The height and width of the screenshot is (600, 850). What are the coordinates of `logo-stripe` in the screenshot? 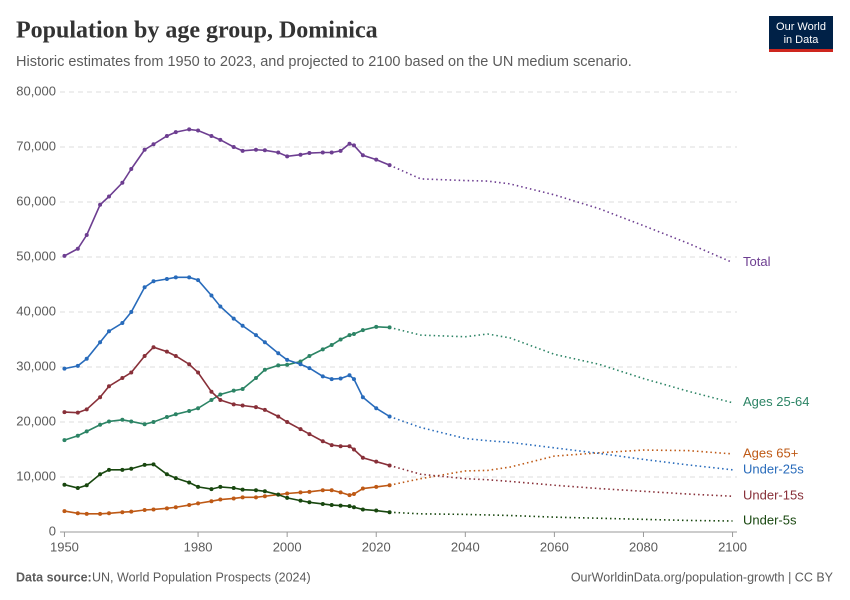 It's located at (801, 50).